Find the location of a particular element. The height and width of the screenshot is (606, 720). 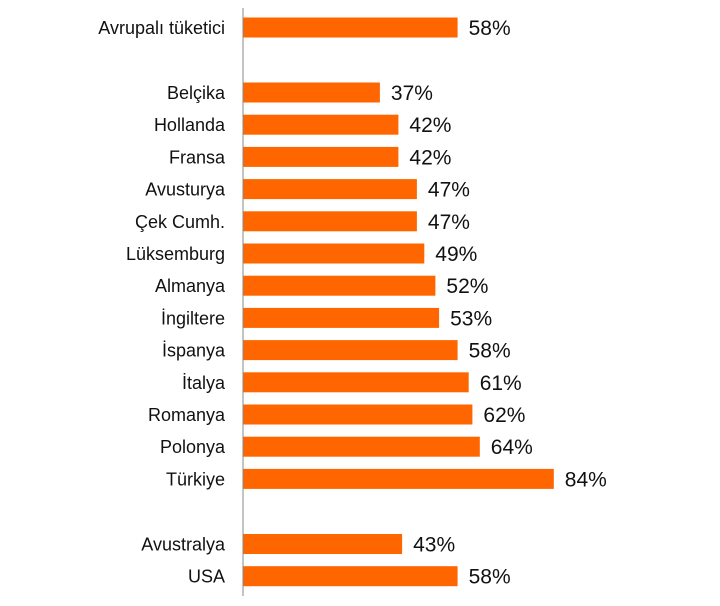

category-label: İtalya is located at coordinates (204, 383).